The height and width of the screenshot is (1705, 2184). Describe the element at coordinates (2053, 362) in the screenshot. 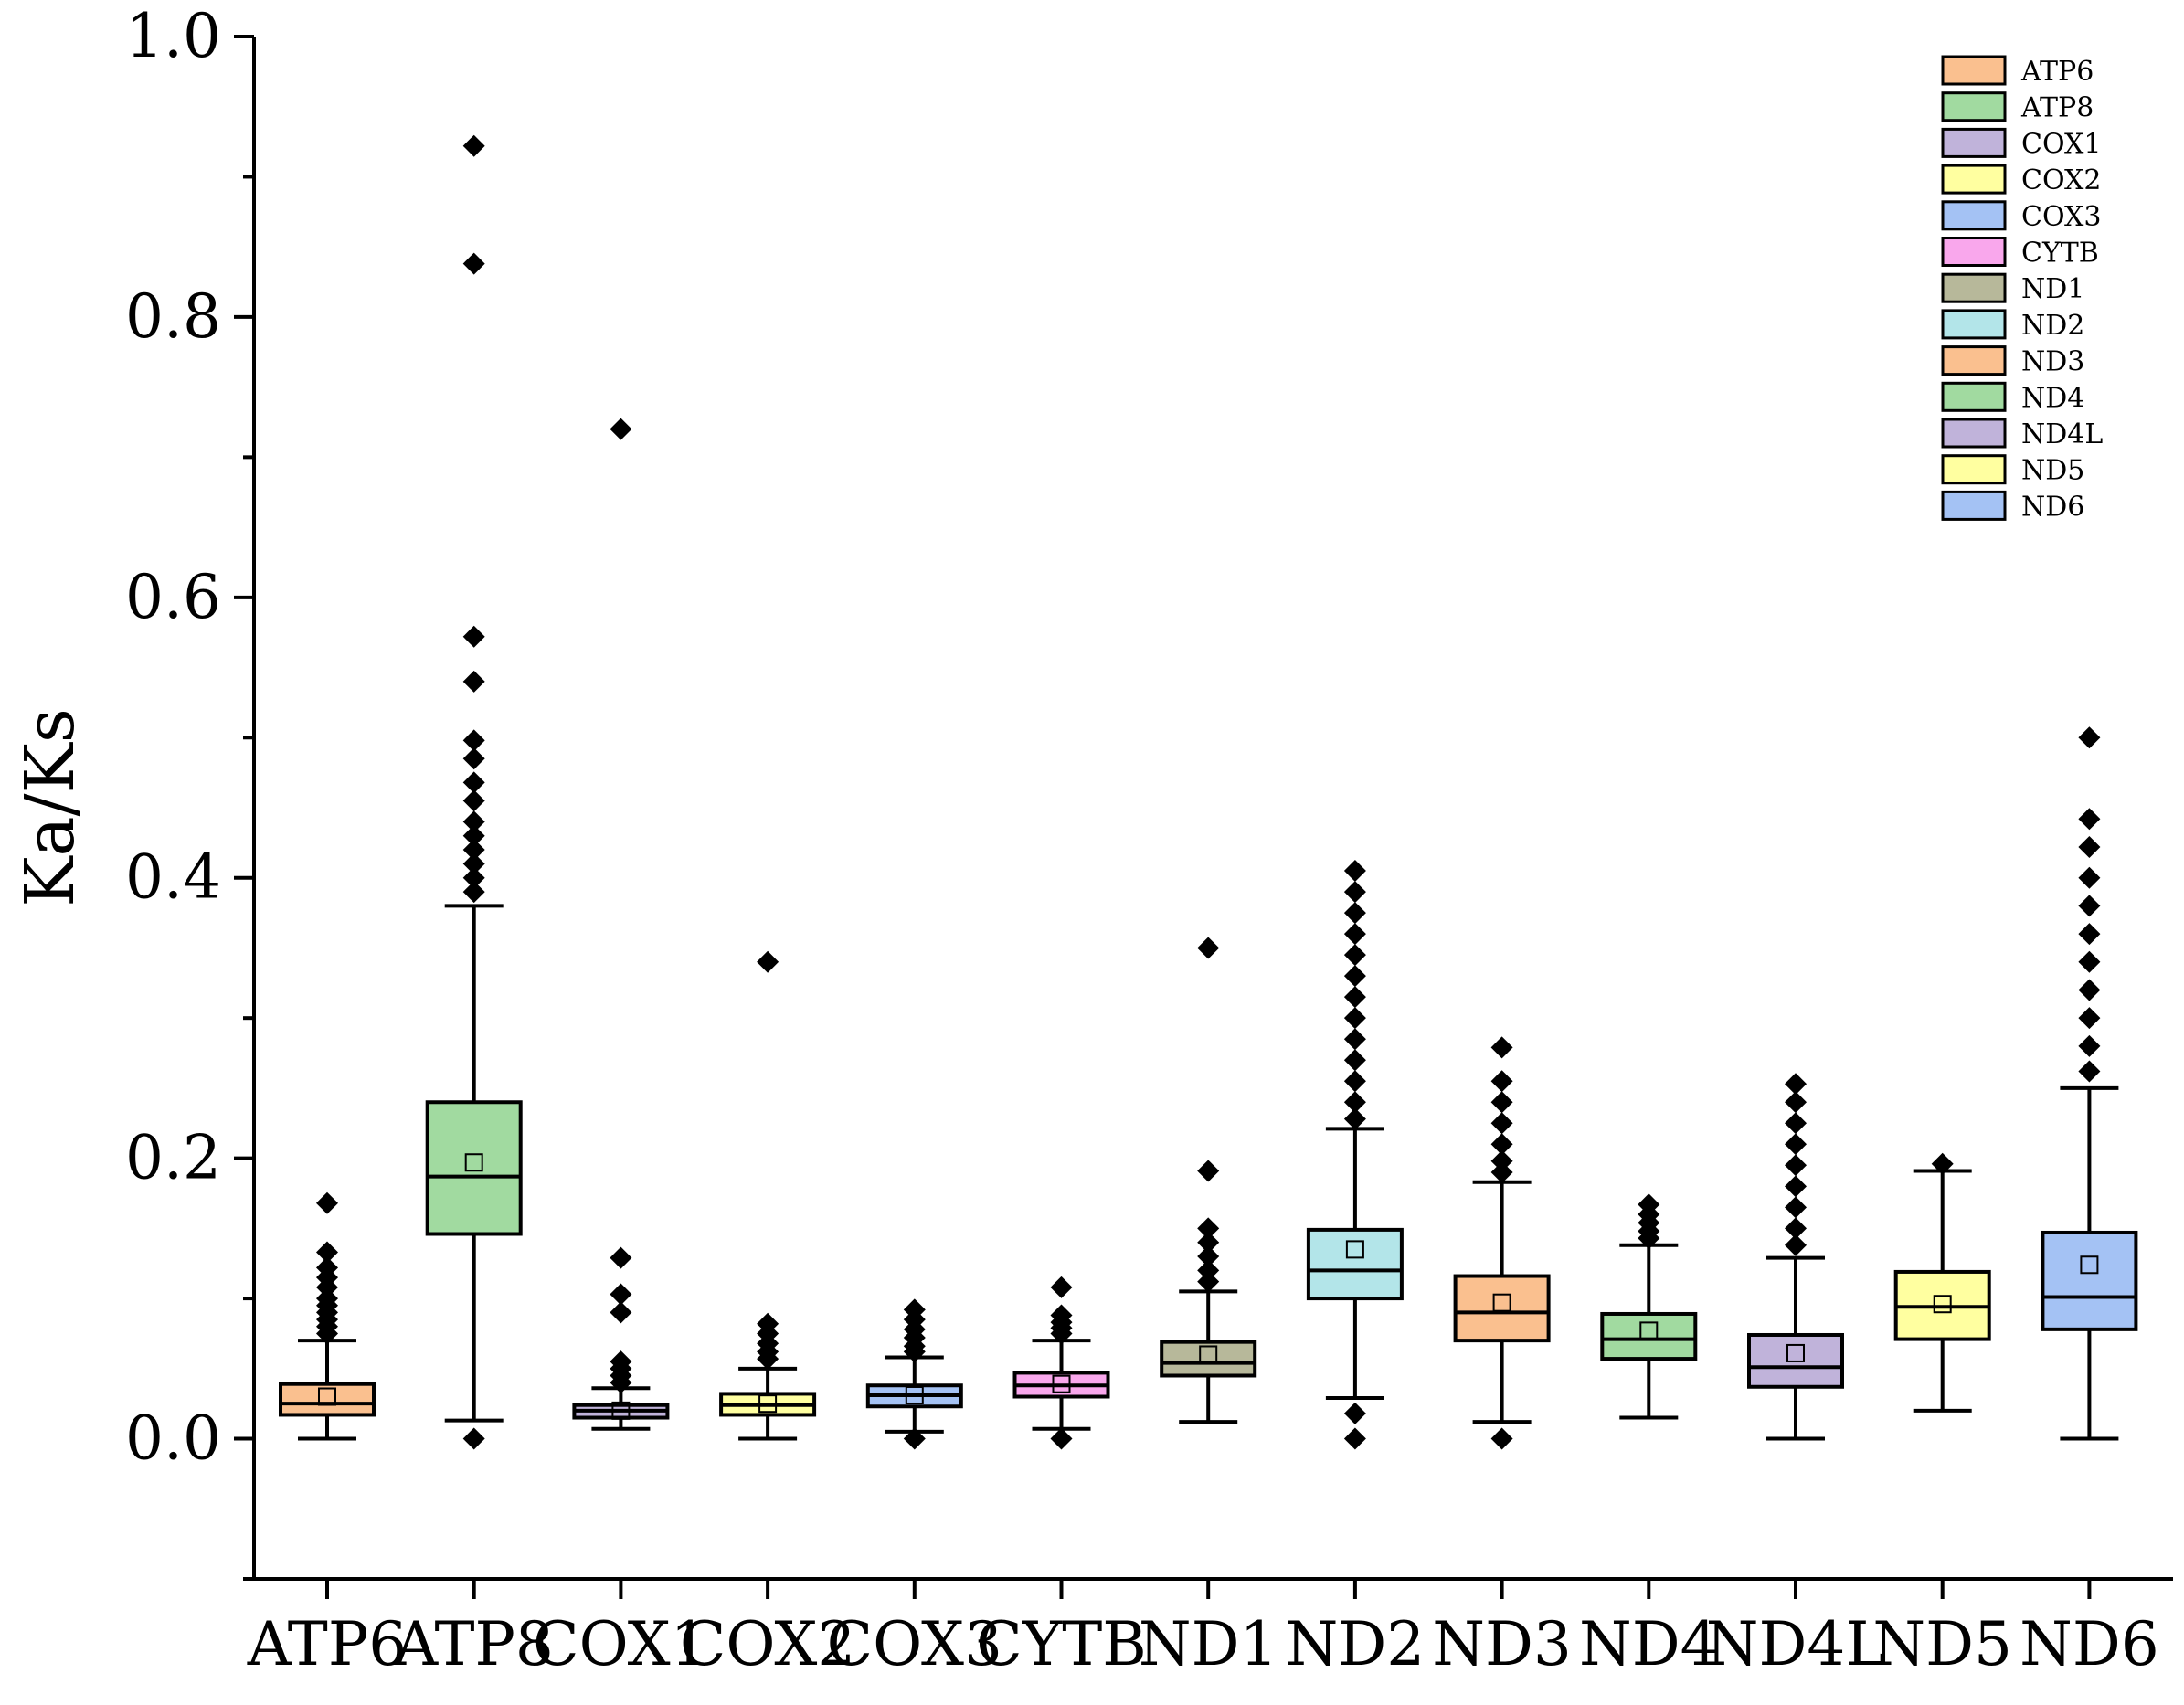

I see `legend-label: ND3` at that location.